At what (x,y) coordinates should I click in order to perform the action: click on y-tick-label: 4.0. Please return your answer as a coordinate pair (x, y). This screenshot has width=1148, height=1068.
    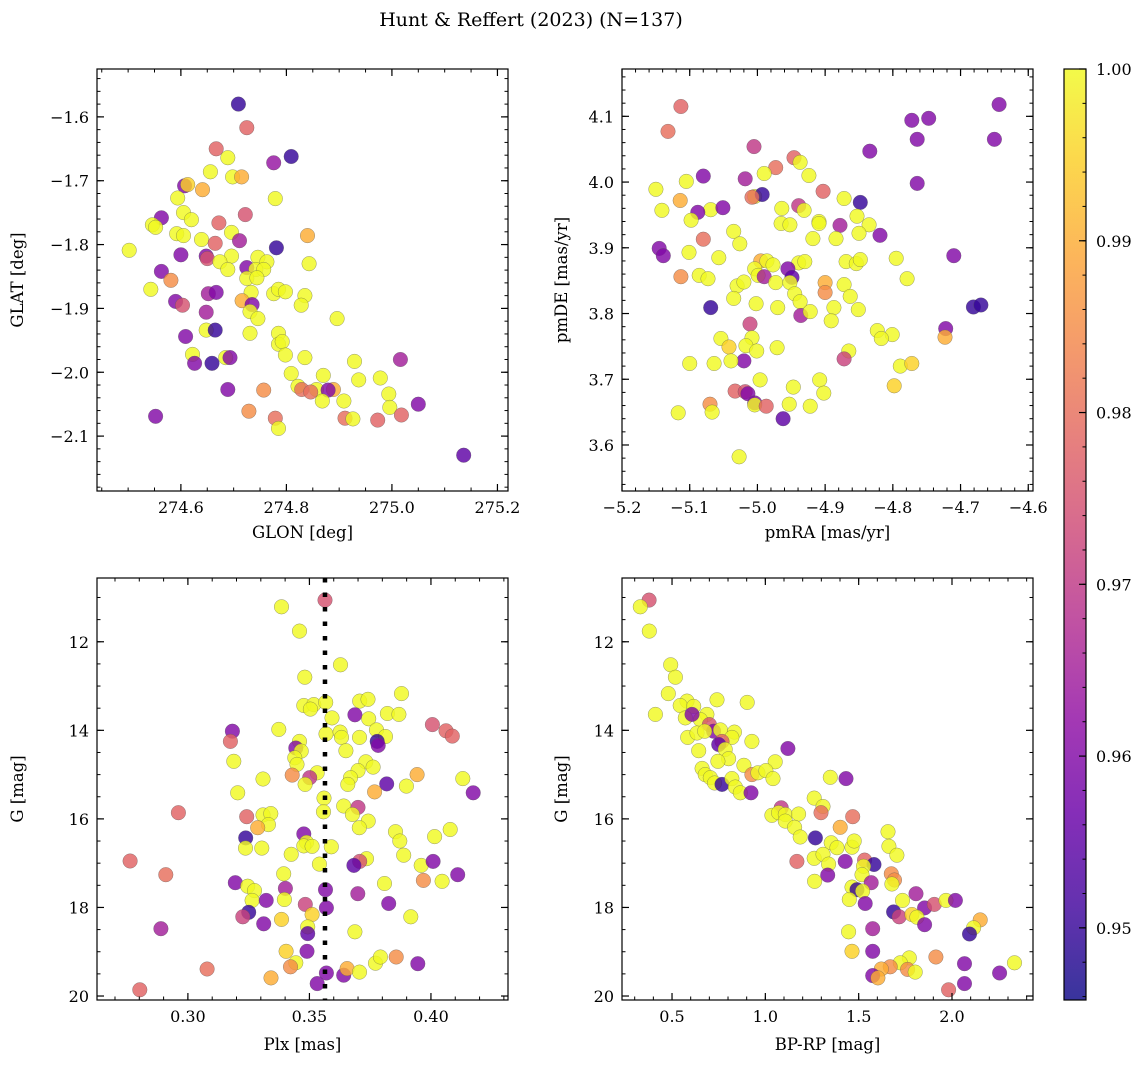
    Looking at the image, I should click on (601, 182).